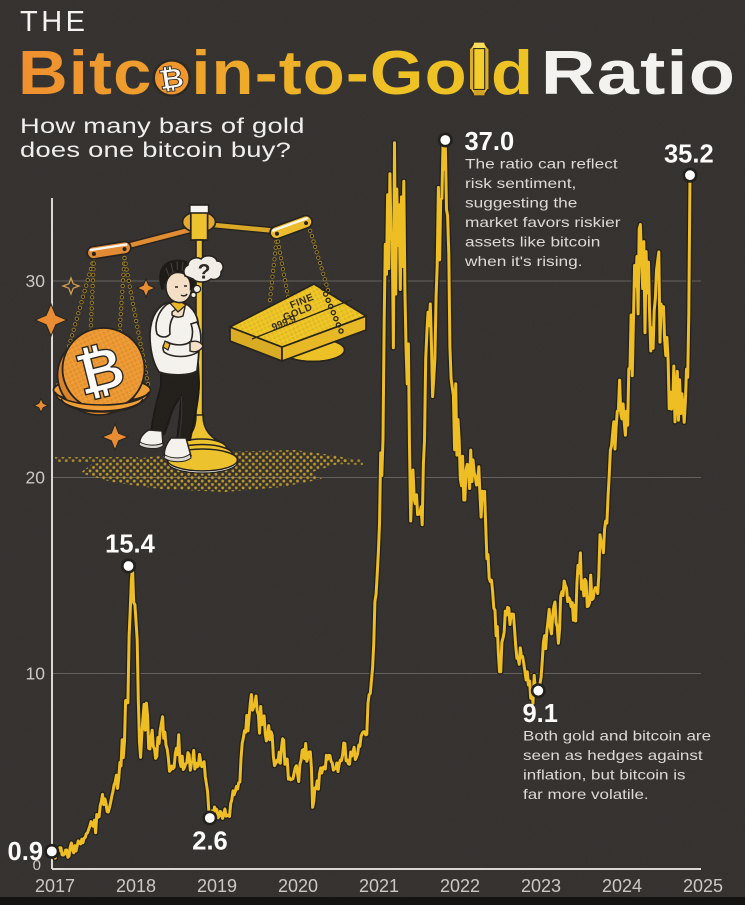  What do you see at coordinates (25, 852) in the screenshot?
I see `svg-text: 0.9` at bounding box center [25, 852].